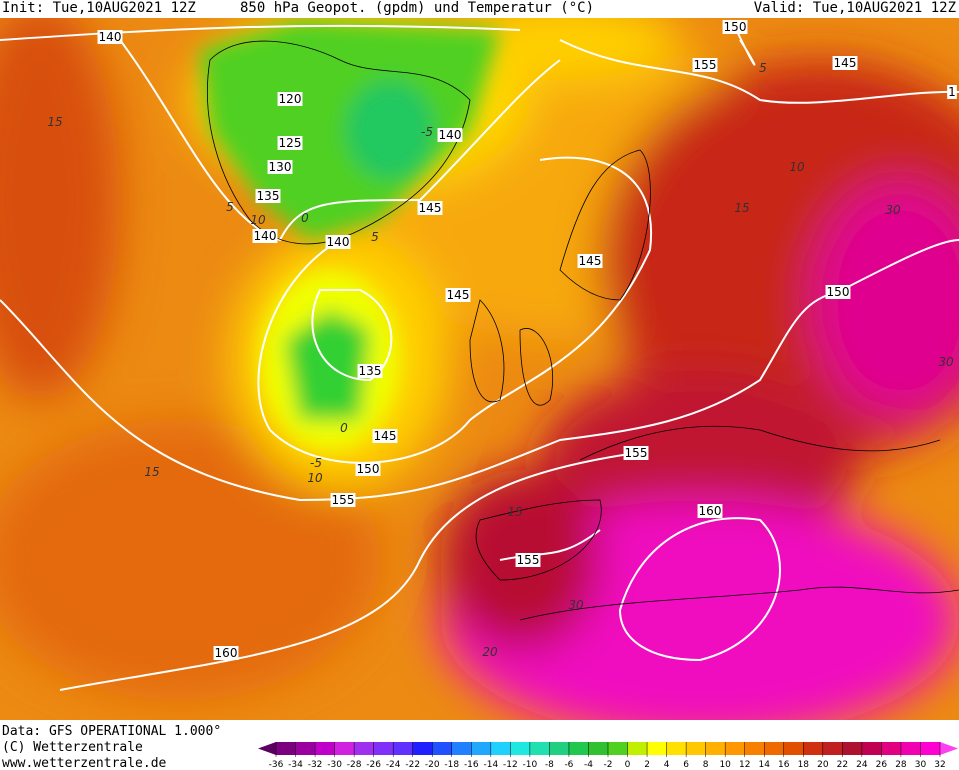  I want to click on colorbar-label: 22, so click(842, 765).